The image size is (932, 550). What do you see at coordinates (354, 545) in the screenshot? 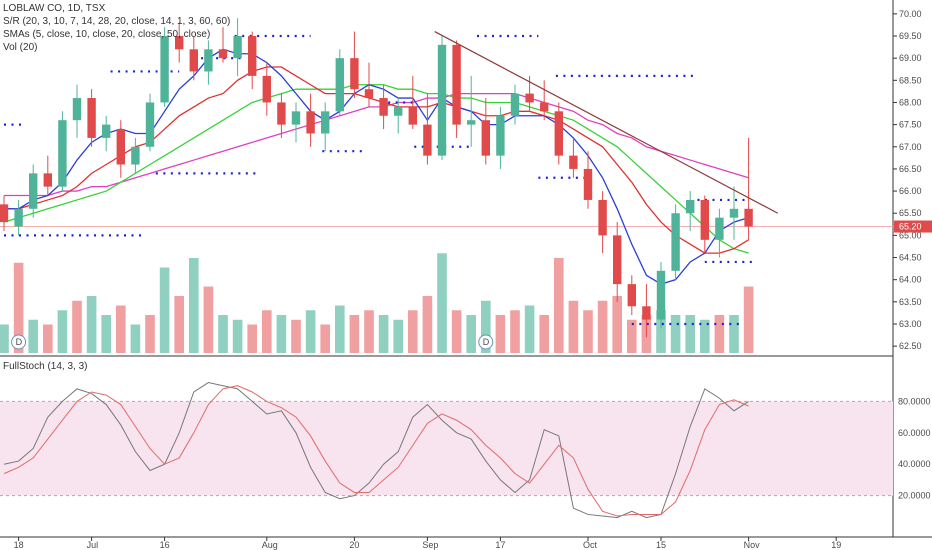
I see `date-tick-label: 20` at bounding box center [354, 545].